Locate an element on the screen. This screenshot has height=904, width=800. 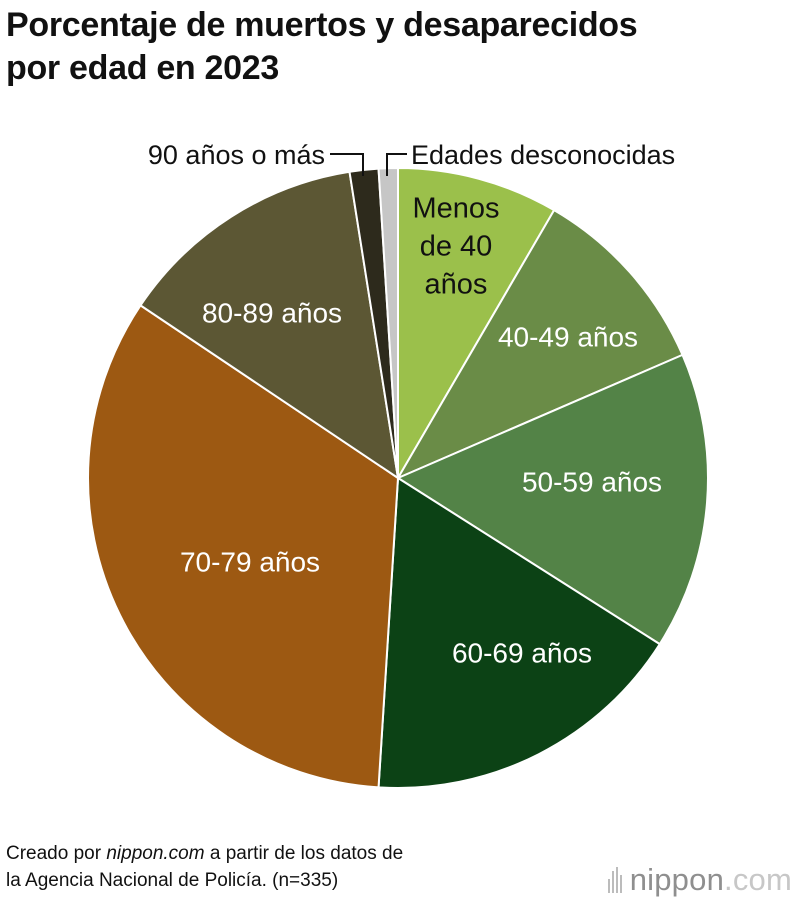
slice-label-80-89-anos: 80-89 años is located at coordinates (272, 312).